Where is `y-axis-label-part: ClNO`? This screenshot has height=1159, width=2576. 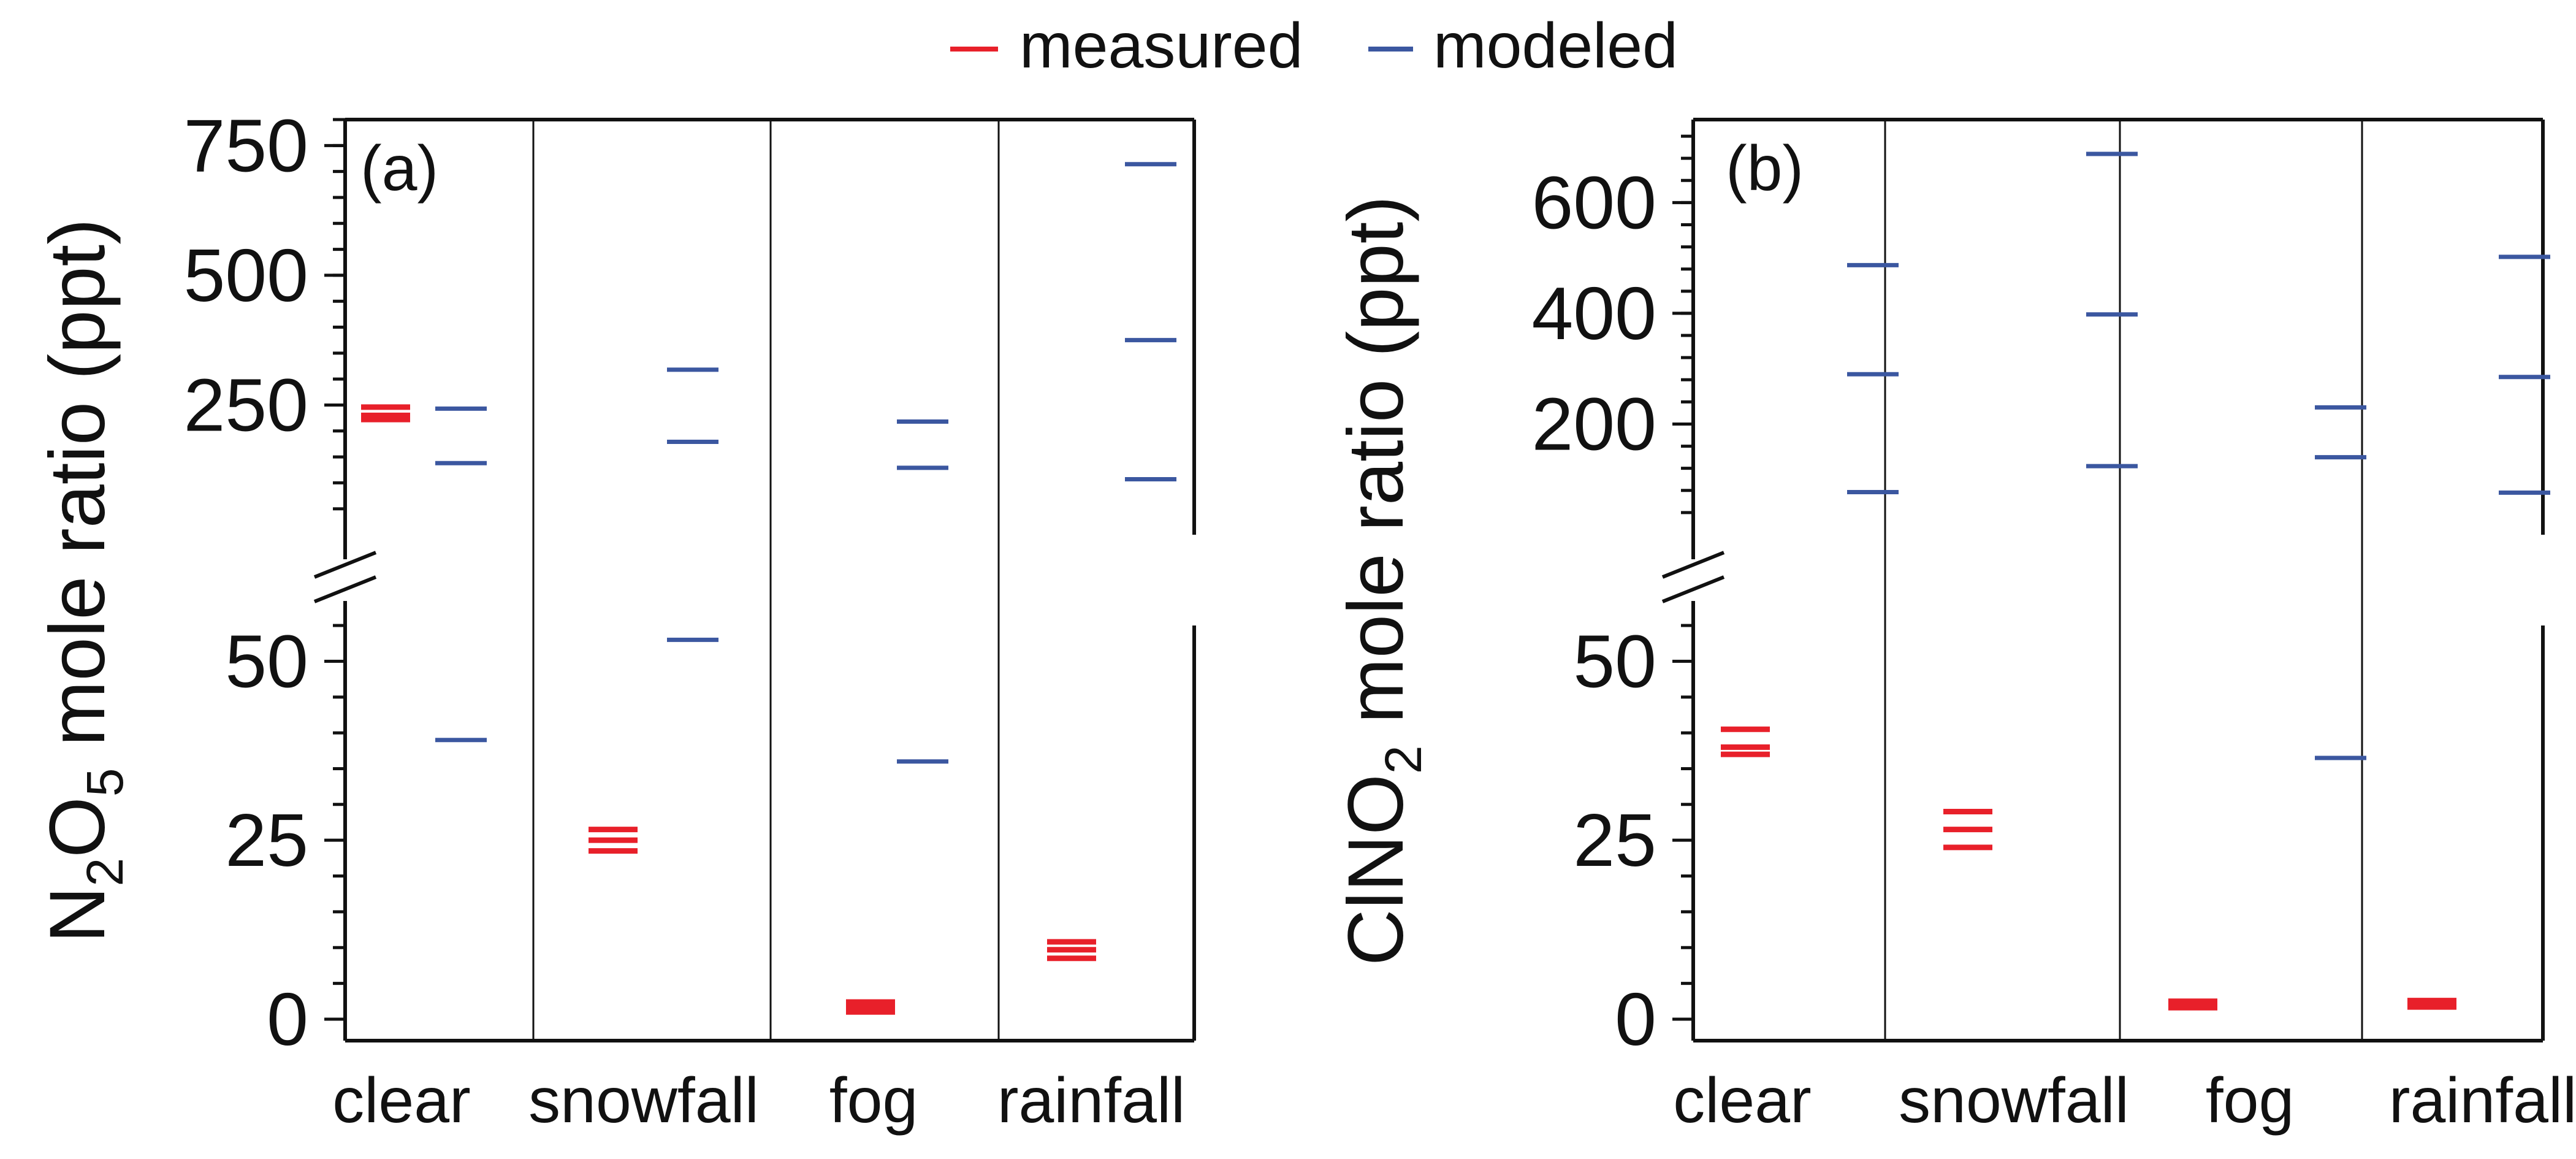 y-axis-label-part: ClNO is located at coordinates (1376, 870).